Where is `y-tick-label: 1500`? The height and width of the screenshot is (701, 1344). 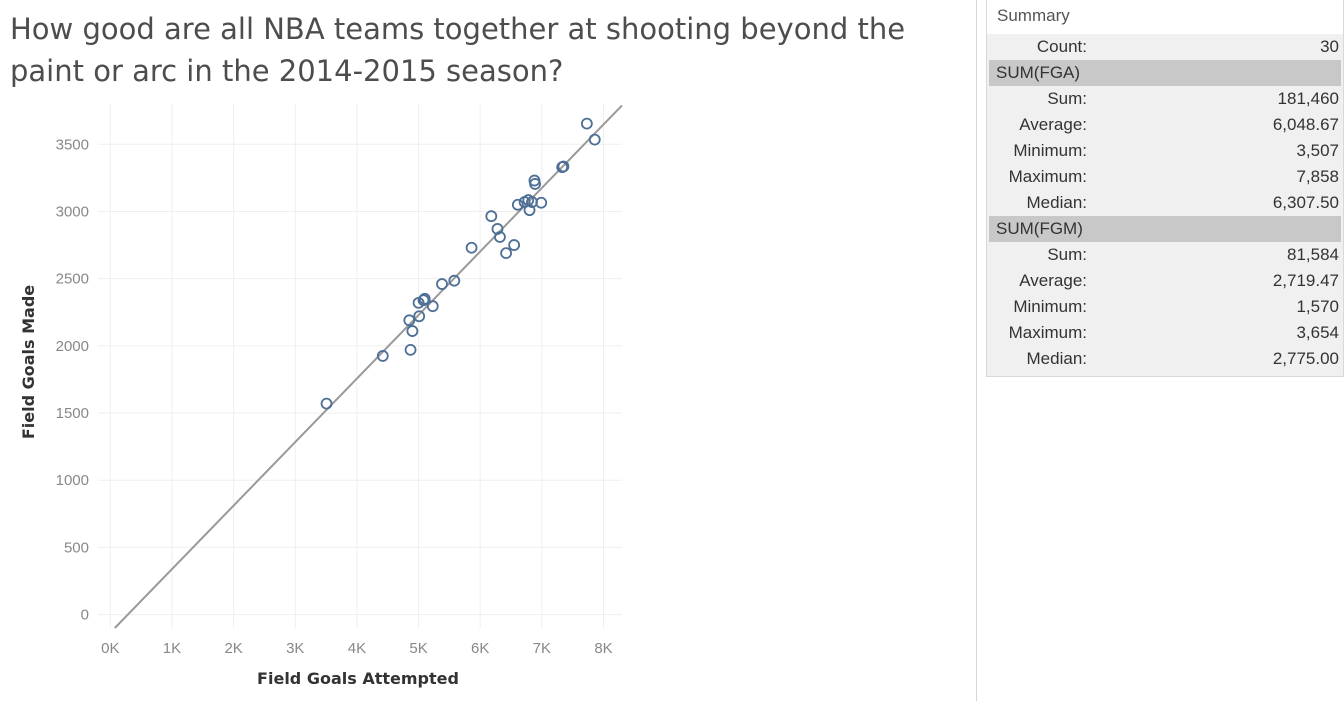
y-tick-label: 1500 is located at coordinates (72, 413).